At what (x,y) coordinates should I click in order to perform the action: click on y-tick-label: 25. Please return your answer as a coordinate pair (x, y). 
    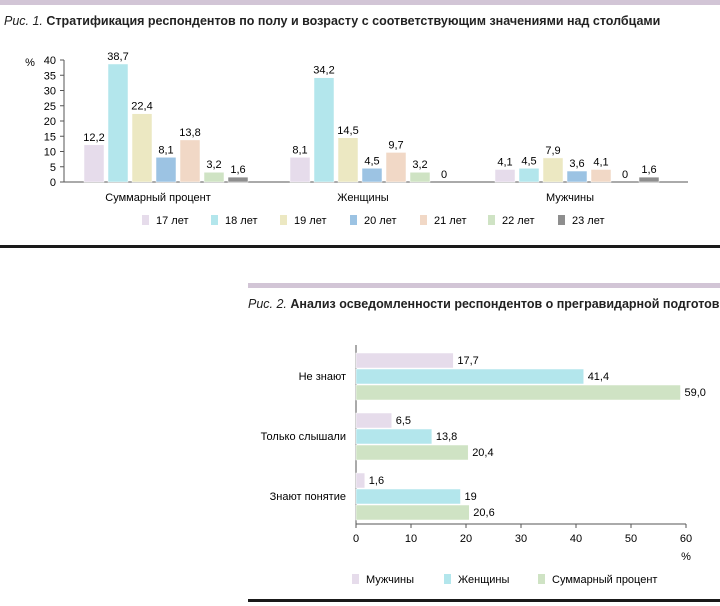
    Looking at the image, I should click on (50, 107).